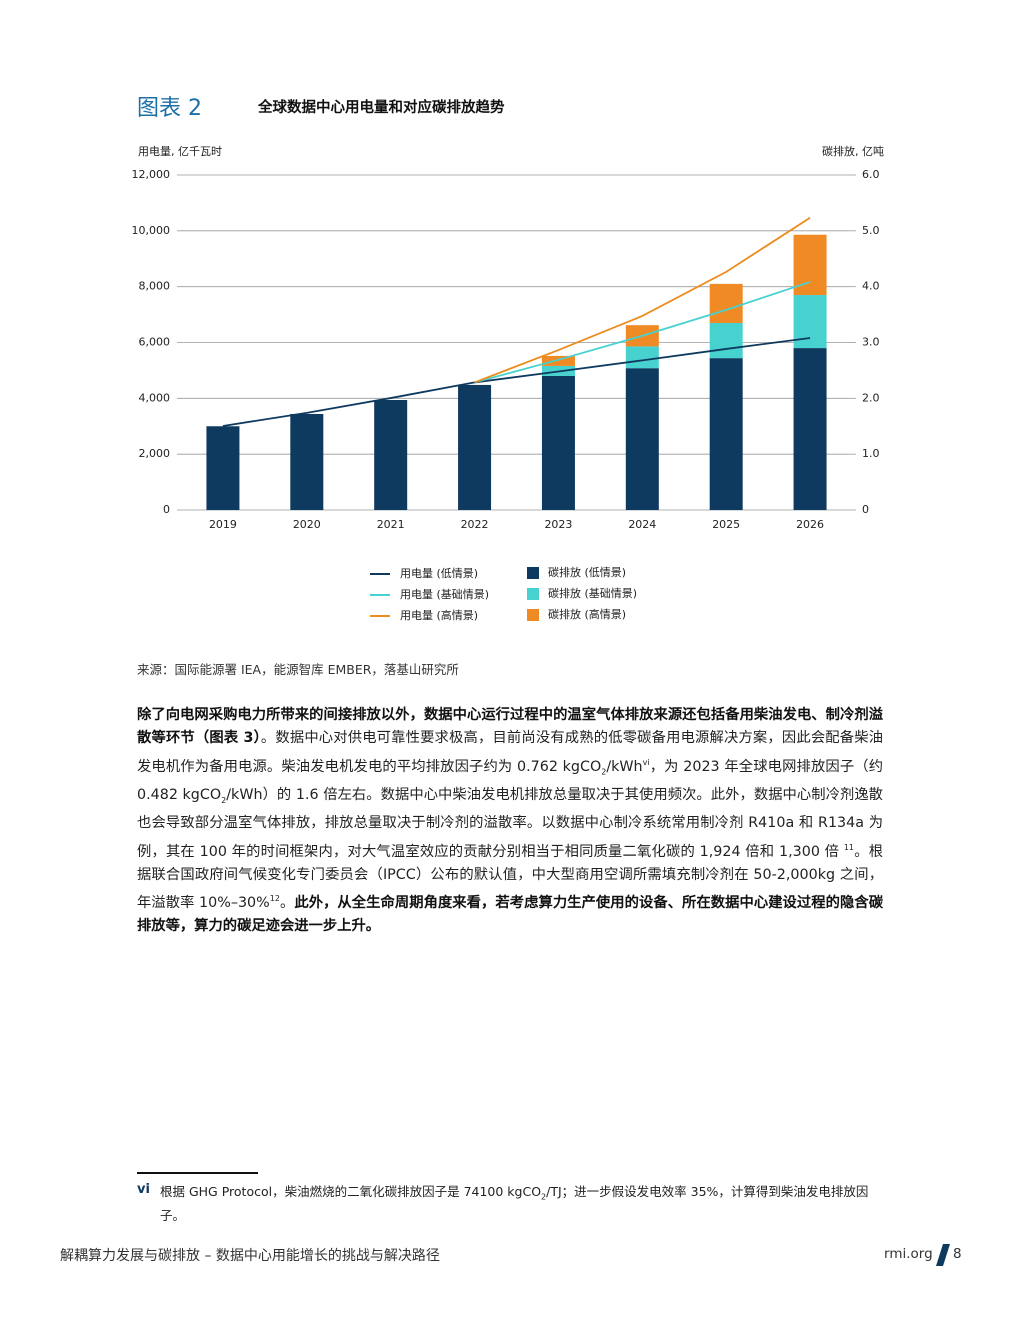  I want to click on footnote-rule, so click(197, 1173).